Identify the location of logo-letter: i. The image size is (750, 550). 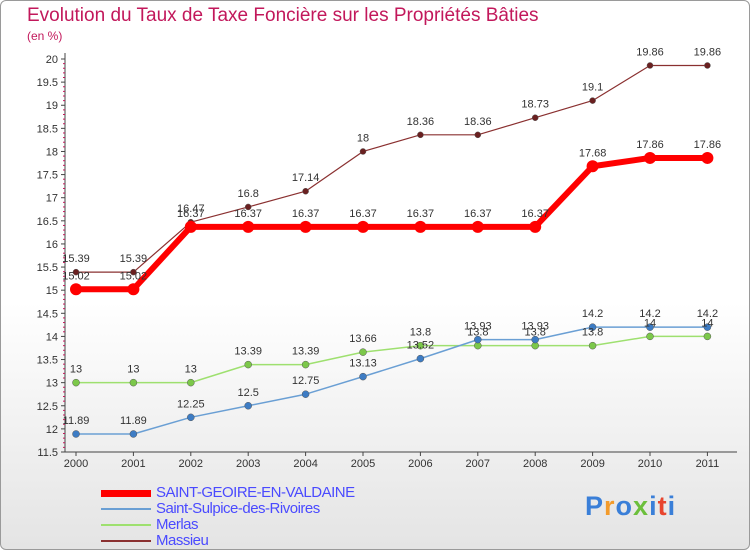
(653, 506).